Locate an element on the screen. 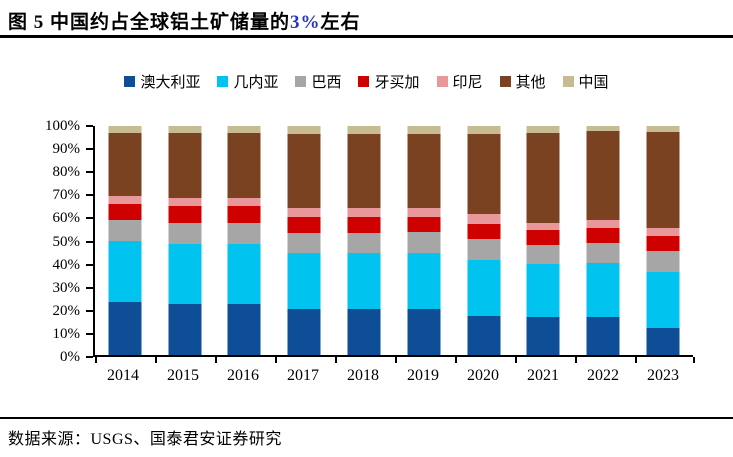 The height and width of the screenshot is (457, 733). data-source-text: 数据来源：USGS、国泰君安证券研究 is located at coordinates (145, 439).